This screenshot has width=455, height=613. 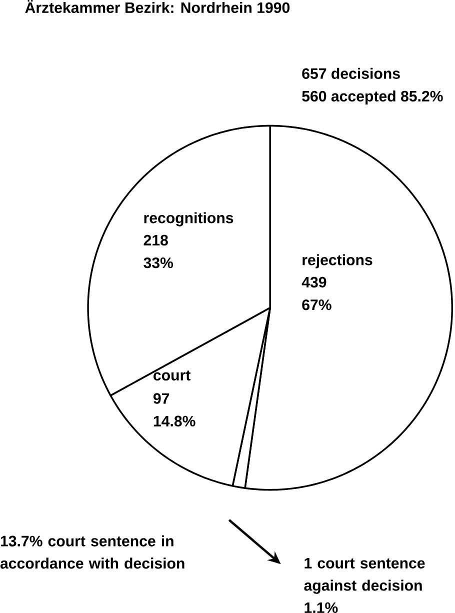 What do you see at coordinates (373, 97) in the screenshot?
I see `text: 560 accepted 85.2%` at bounding box center [373, 97].